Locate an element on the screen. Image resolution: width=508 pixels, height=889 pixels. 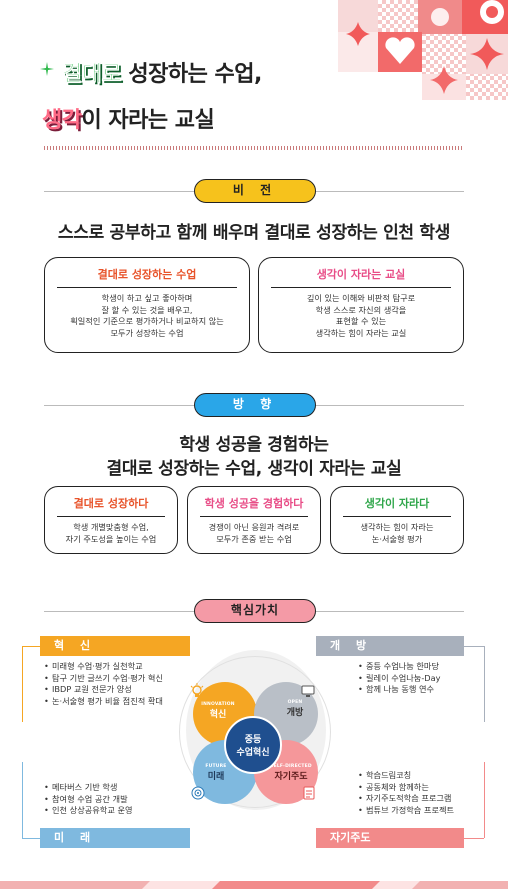
sparkle-icon is located at coordinates (47, 69).